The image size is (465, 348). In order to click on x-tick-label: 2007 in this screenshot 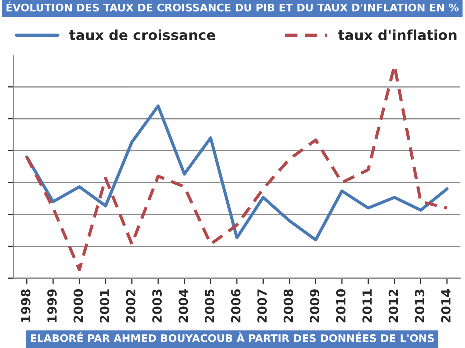, I will do `click(263, 306)`.